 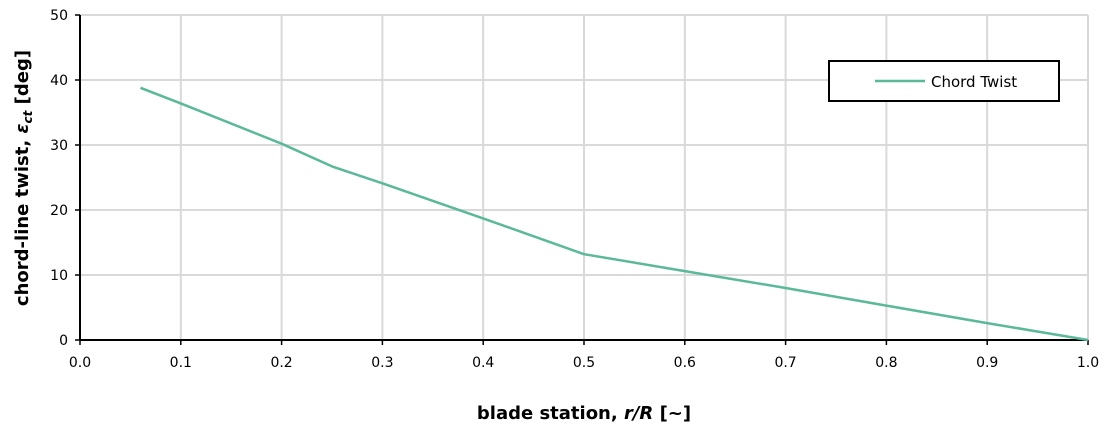 I want to click on y-axis-title-prefix: chord-line twist,, so click(x=22, y=220).